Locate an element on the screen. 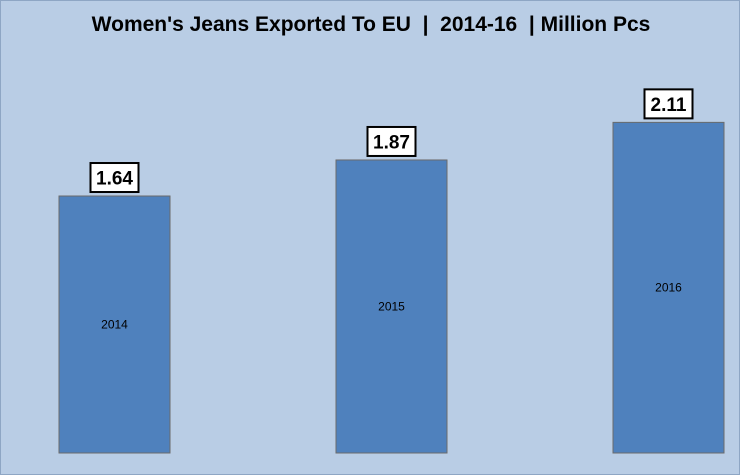  bar-2014 is located at coordinates (114, 324).